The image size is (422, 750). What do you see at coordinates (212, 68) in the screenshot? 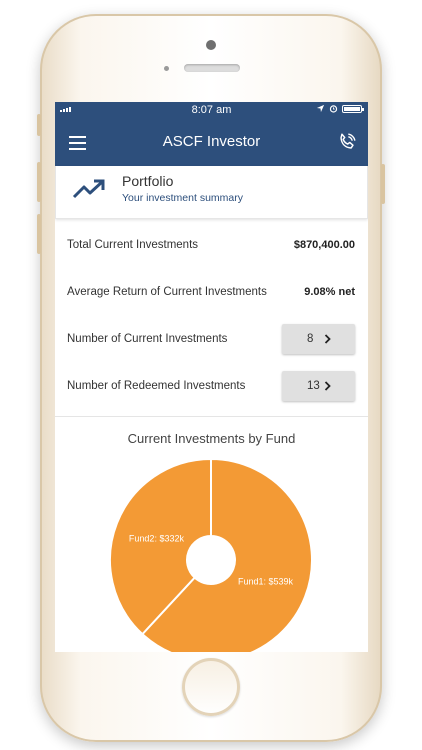
I see `earpiece-speaker` at bounding box center [212, 68].